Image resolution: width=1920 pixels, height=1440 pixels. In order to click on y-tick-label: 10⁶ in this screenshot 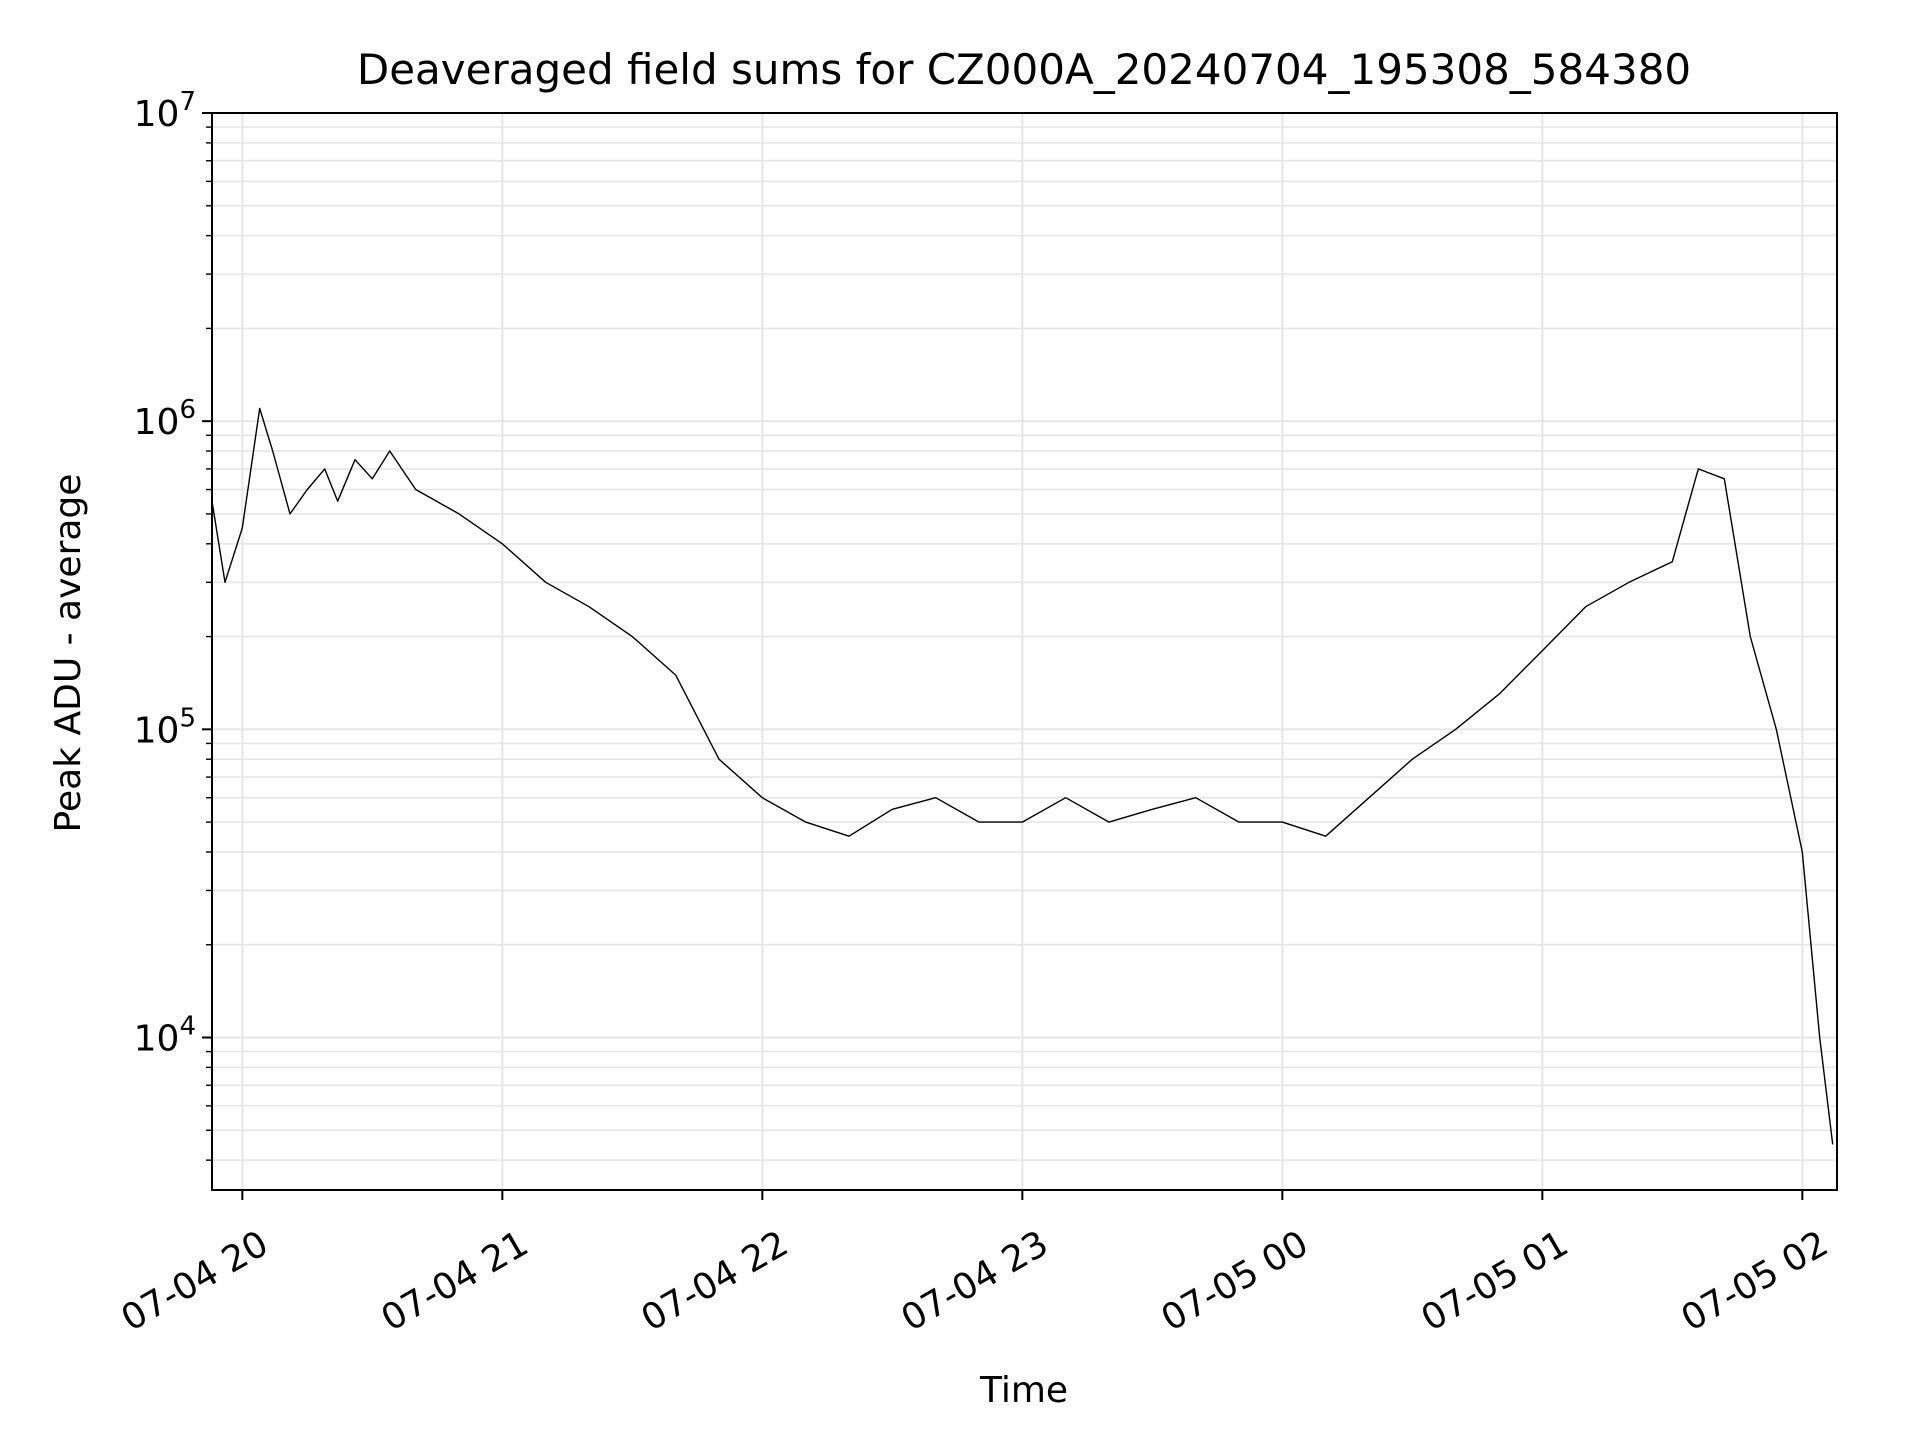, I will do `click(165, 419)`.